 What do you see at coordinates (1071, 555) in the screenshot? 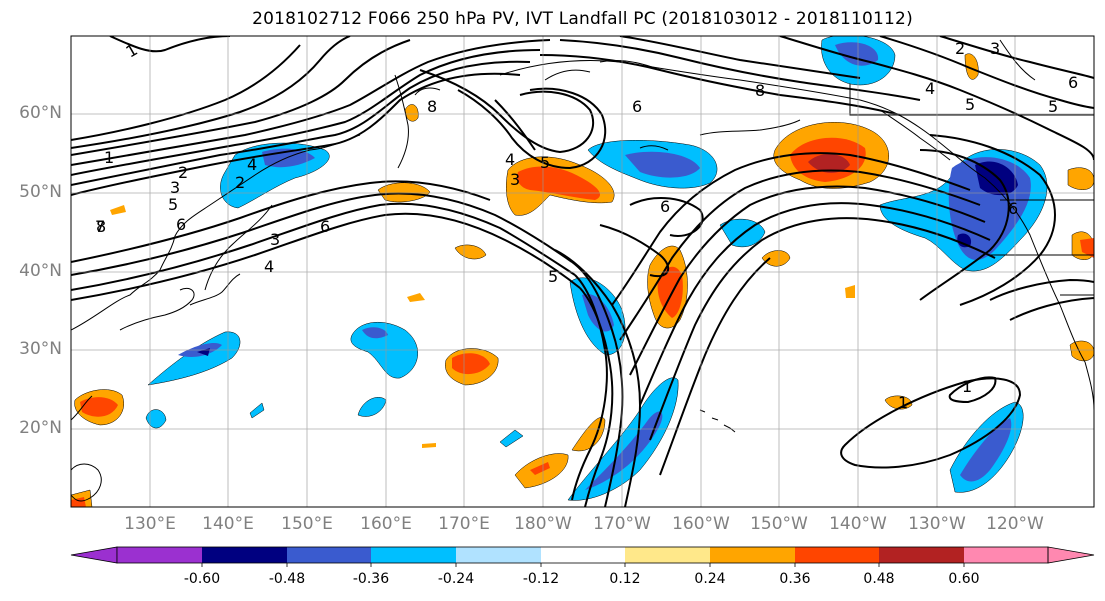
I see `colorbar-over-triangle` at bounding box center [1071, 555].